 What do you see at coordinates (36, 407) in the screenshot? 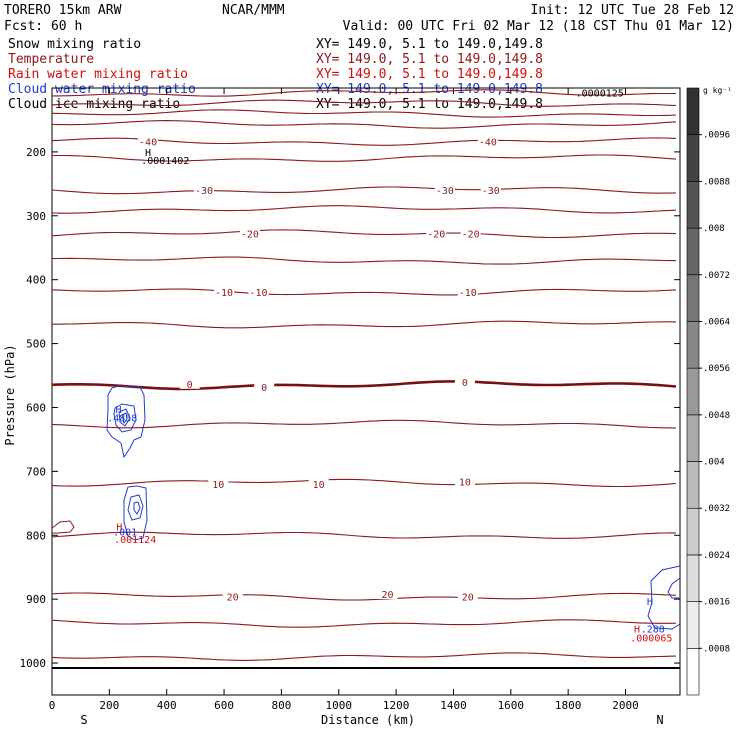
I see `y-tick-label: 600` at bounding box center [36, 407].